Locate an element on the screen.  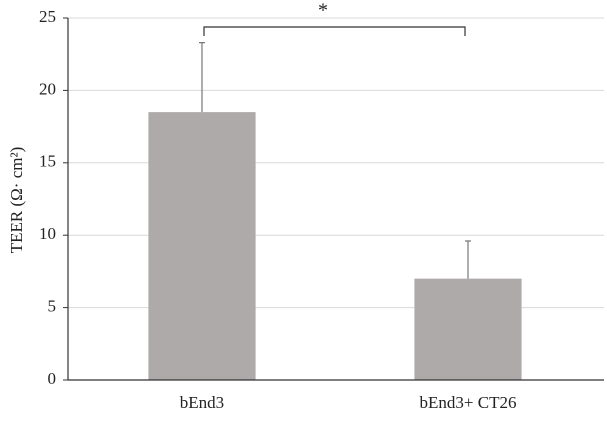
y-tick-label: 25 is located at coordinates (47, 16).